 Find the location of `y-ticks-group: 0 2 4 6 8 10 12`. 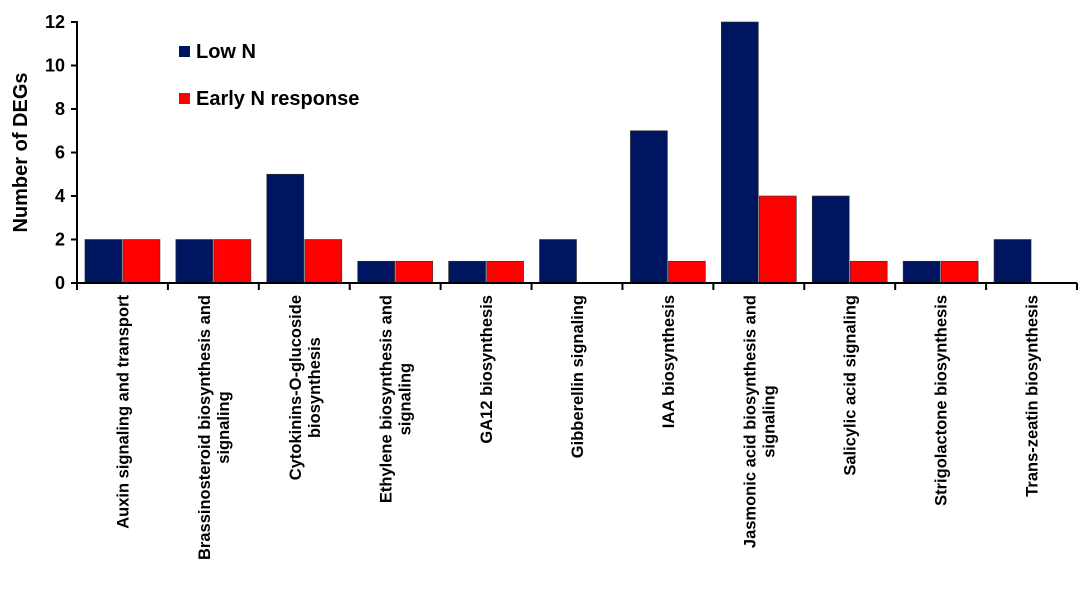

y-ticks-group: 0 2 4 6 8 10 12 is located at coordinates (61, 152).